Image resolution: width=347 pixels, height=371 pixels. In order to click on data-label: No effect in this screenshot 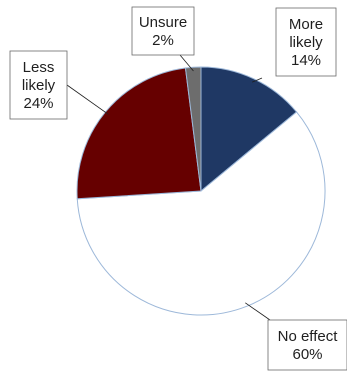, I will do `click(308, 336)`.